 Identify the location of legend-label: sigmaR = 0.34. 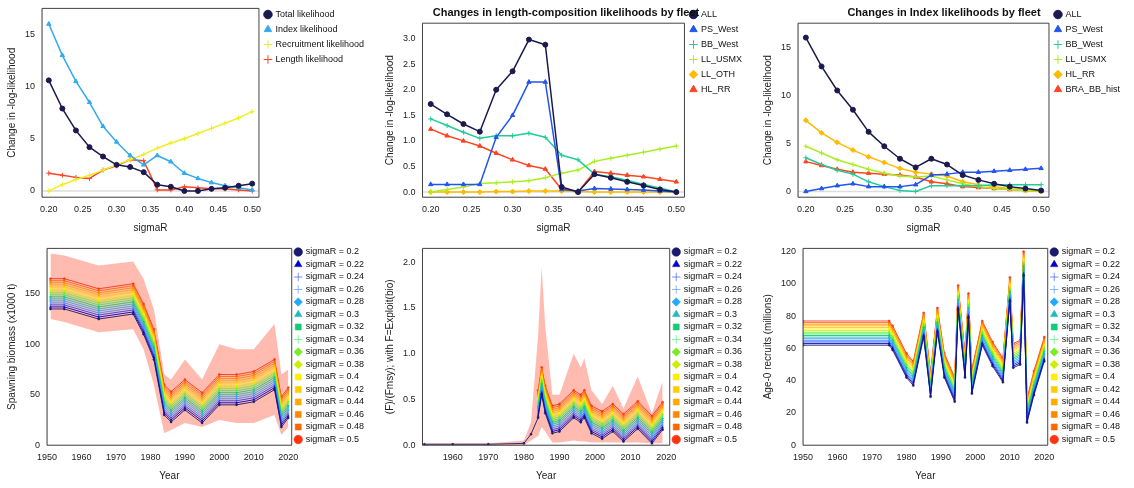
(712, 338).